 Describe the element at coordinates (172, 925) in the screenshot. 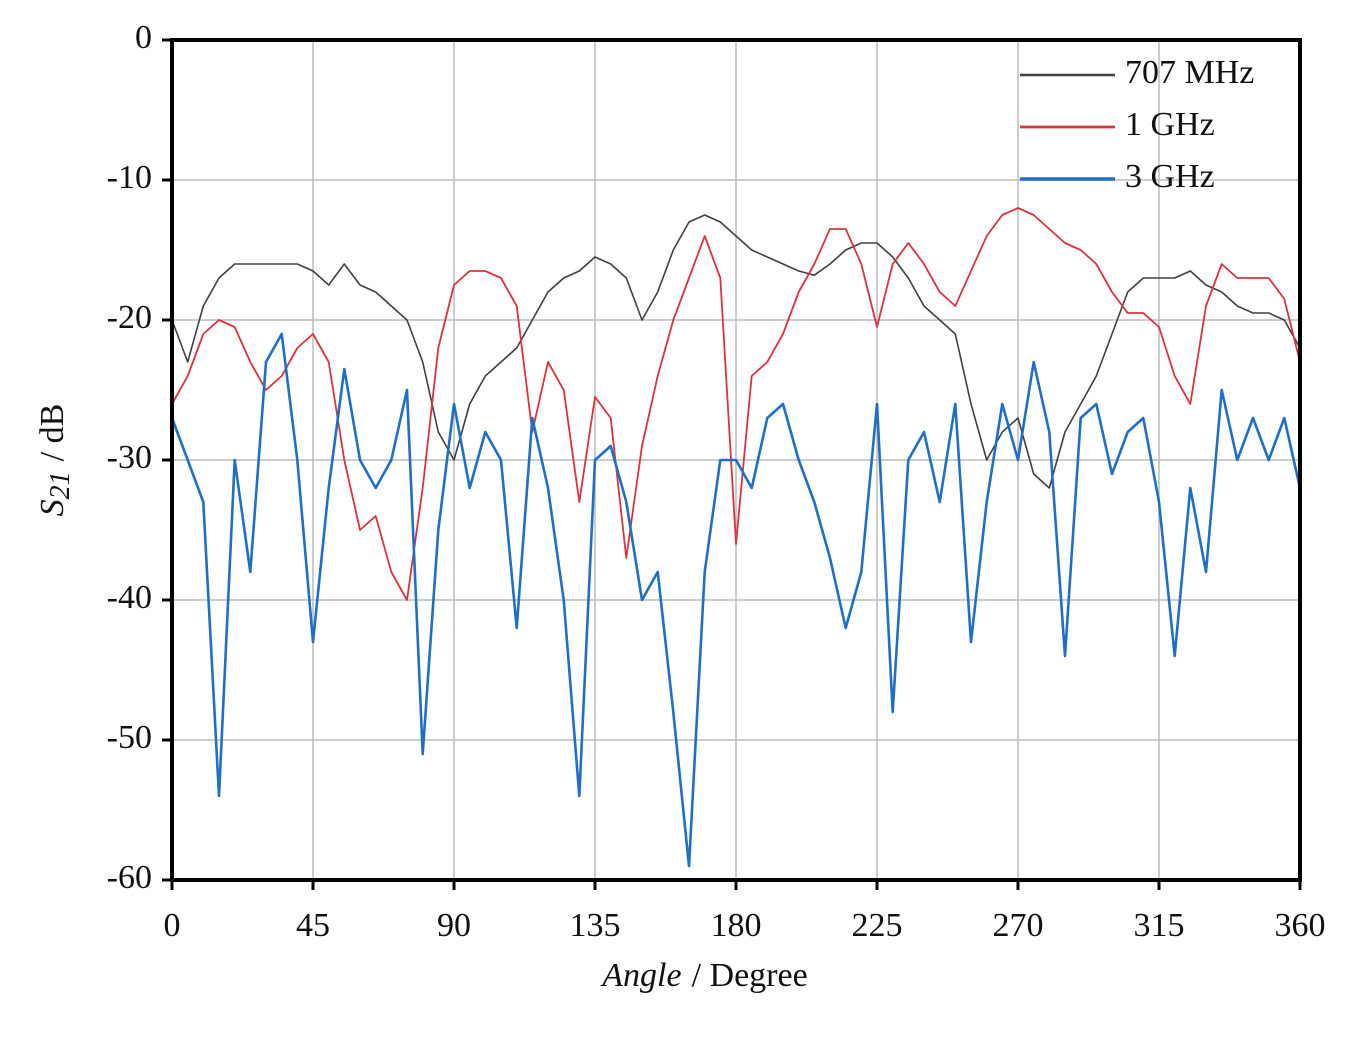

I see `x-tick-label: 0` at that location.